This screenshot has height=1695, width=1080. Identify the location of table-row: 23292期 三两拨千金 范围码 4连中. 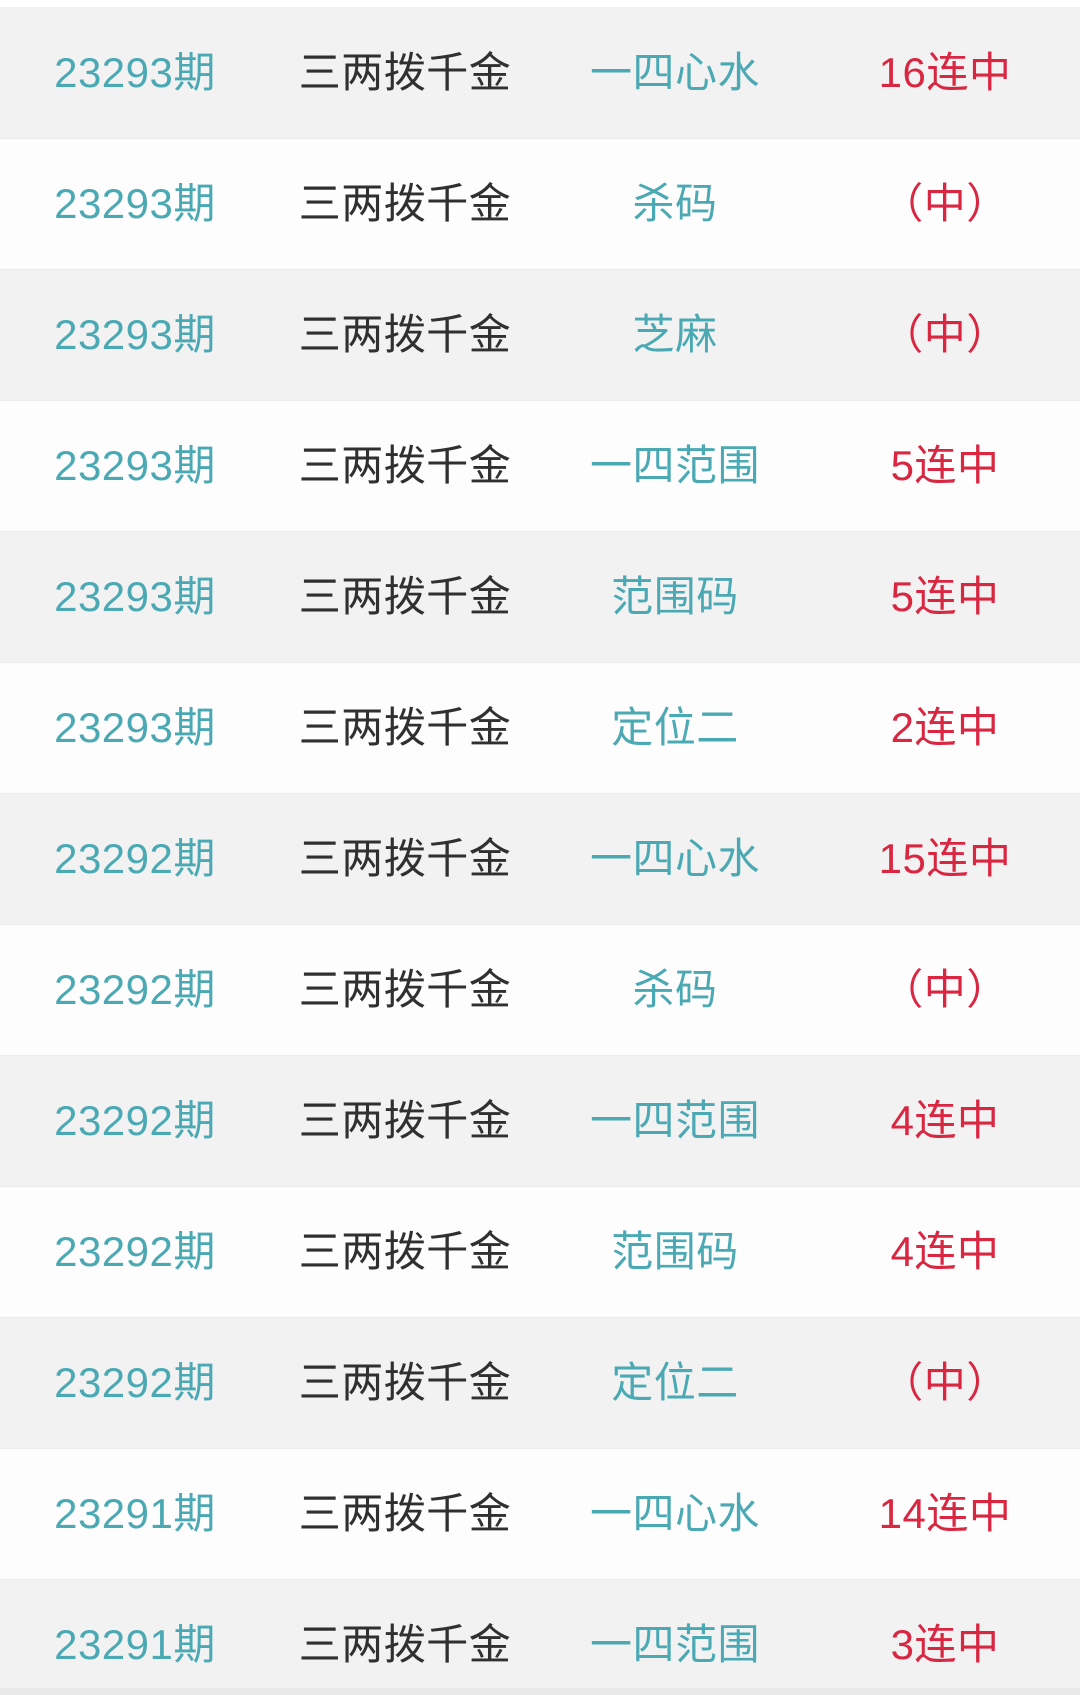
(540, 1251).